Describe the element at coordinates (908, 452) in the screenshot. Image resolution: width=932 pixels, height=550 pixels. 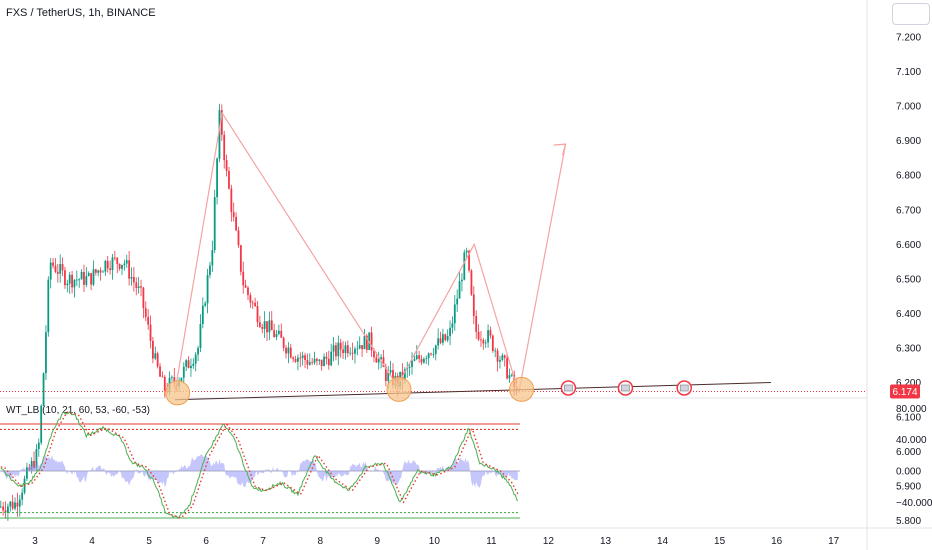
I see `price-axis-tick-label: 6.000` at that location.